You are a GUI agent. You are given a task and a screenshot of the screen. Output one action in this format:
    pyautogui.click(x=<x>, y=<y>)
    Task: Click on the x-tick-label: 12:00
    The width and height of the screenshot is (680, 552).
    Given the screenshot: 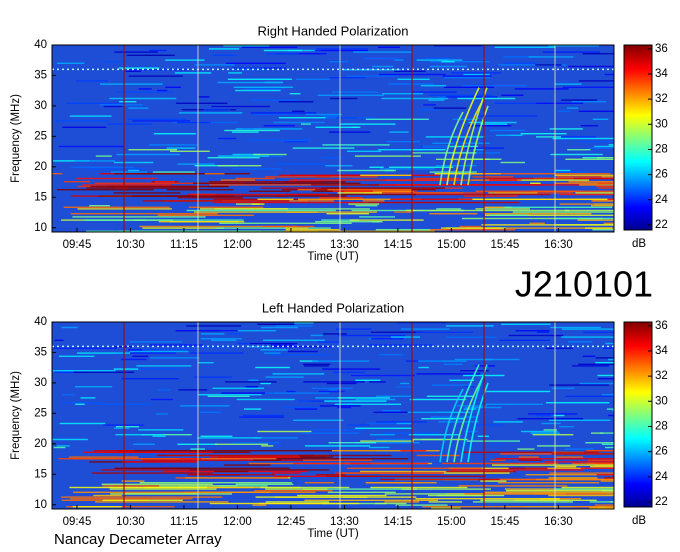 What is the action you would take?
    pyautogui.click(x=237, y=522)
    